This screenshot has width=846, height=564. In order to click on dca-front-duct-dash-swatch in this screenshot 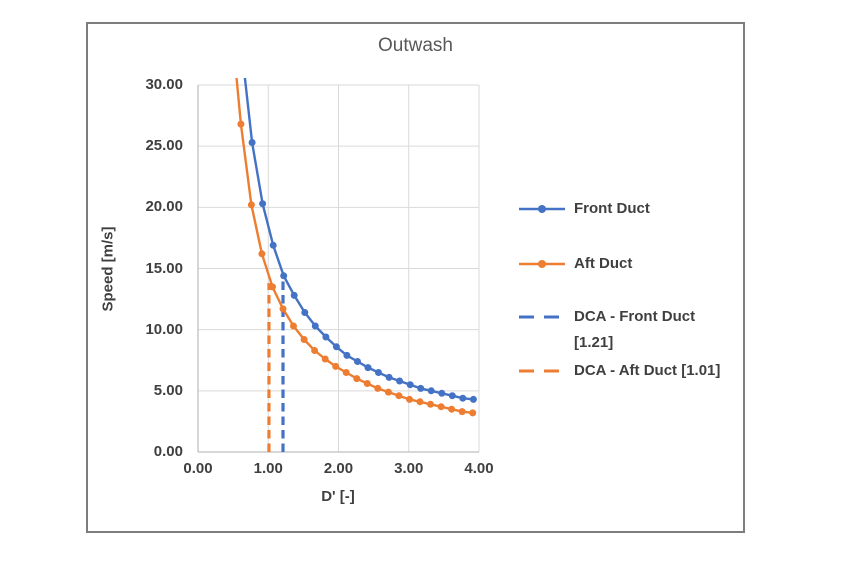, I will do `click(542, 317)`.